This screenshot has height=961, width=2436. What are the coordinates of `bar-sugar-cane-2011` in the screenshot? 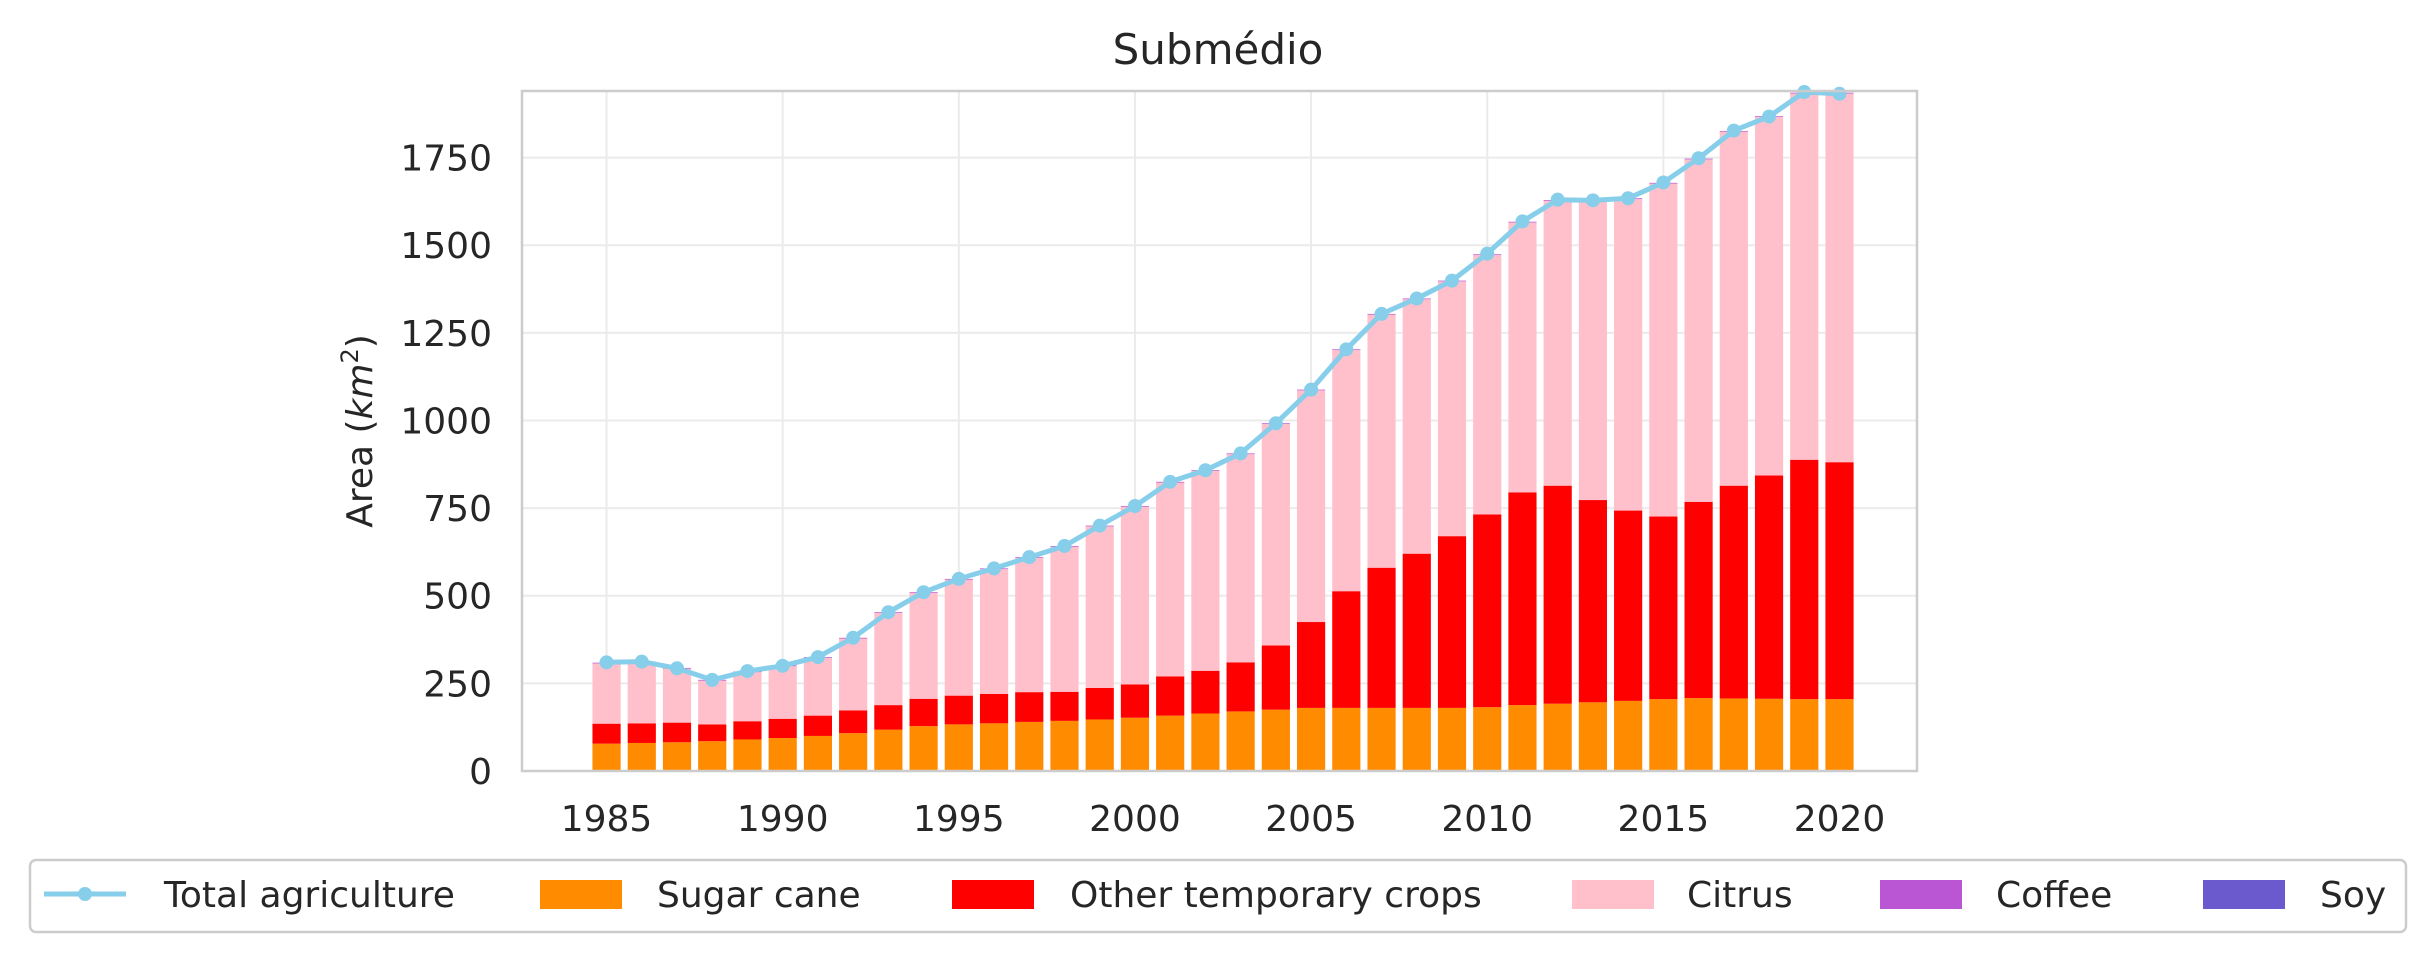 It's located at (1522, 738).